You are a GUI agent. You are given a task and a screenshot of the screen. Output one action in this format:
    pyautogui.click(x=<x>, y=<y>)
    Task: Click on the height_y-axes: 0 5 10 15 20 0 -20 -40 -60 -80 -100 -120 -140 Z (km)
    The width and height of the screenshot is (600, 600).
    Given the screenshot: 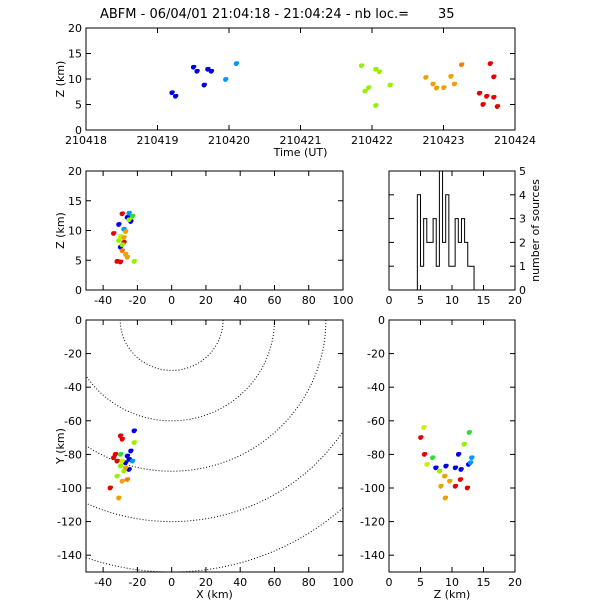 What is the action you would take?
    pyautogui.click(x=441, y=457)
    